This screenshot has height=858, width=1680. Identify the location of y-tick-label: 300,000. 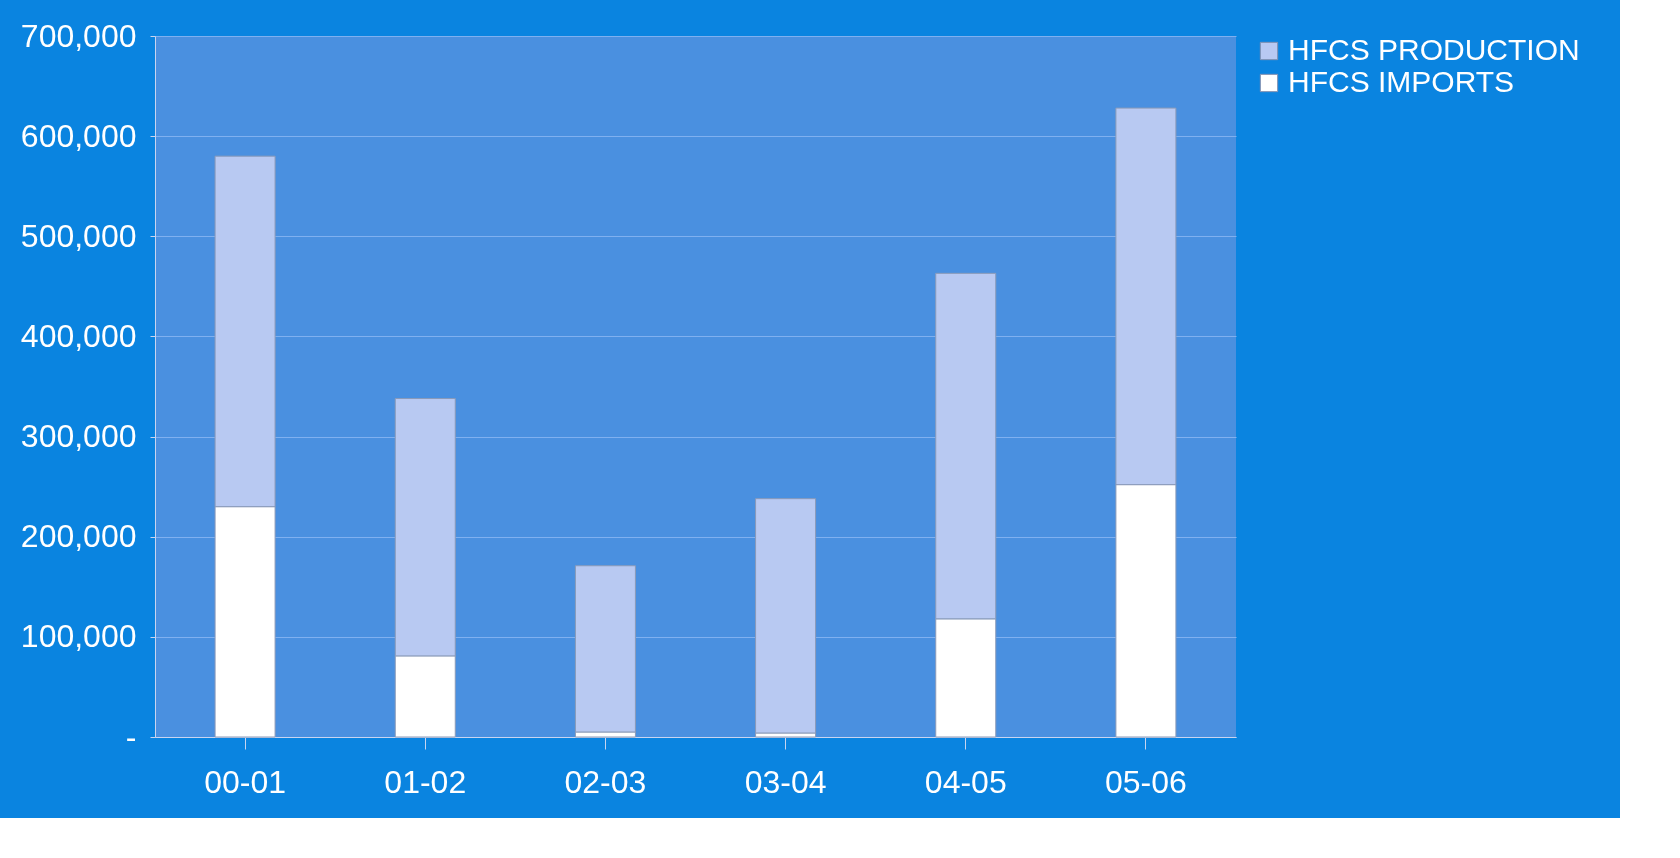
(78, 436).